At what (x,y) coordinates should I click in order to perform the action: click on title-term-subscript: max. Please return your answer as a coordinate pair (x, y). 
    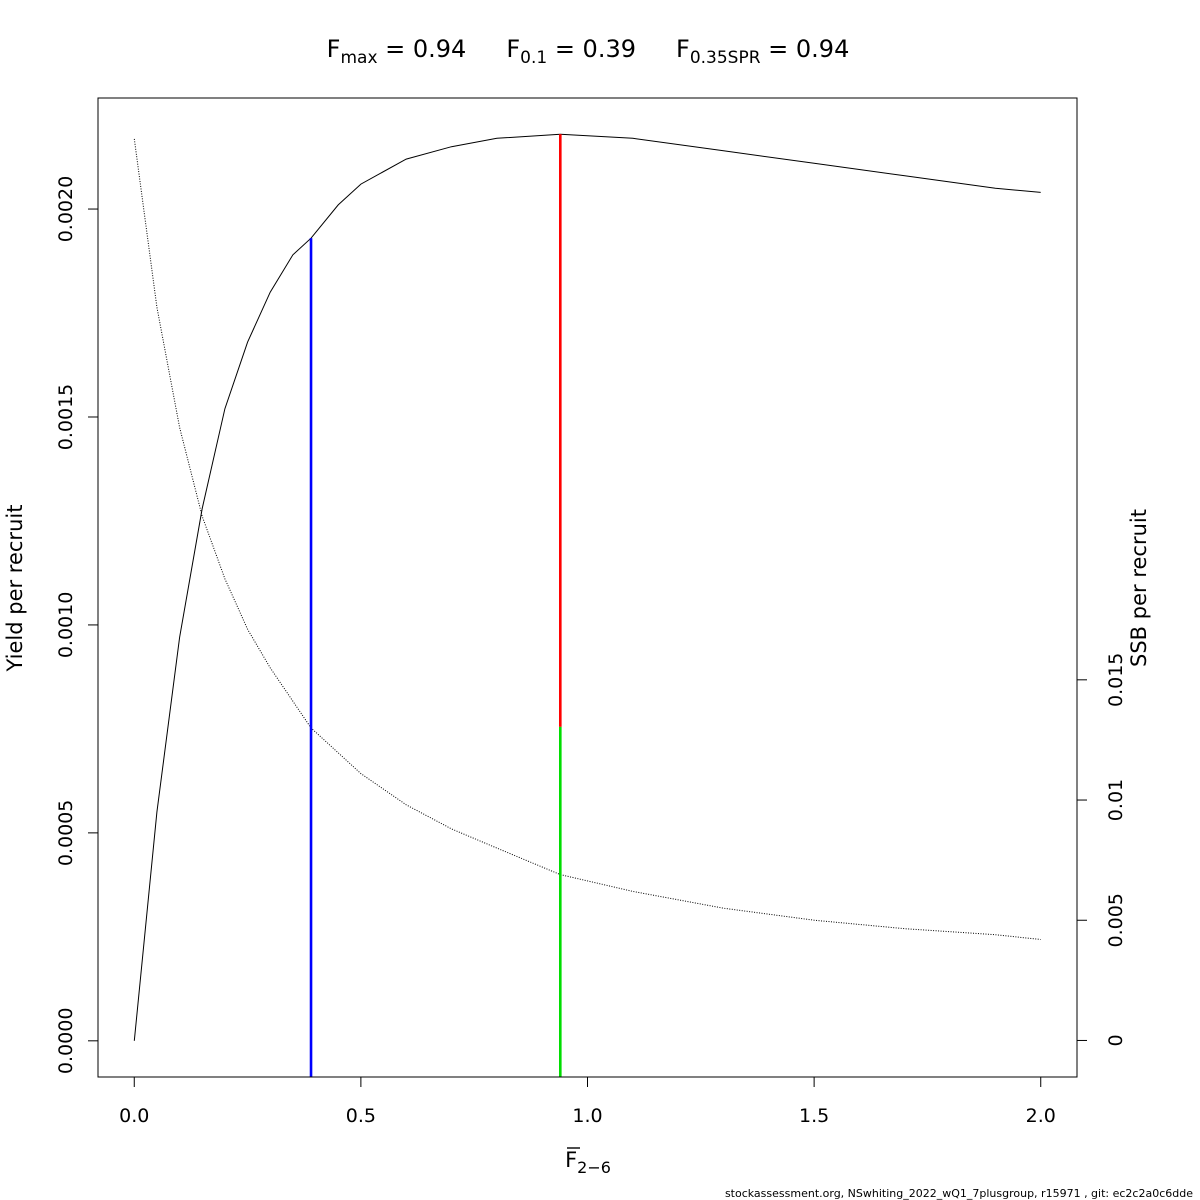
    Looking at the image, I should click on (358, 58).